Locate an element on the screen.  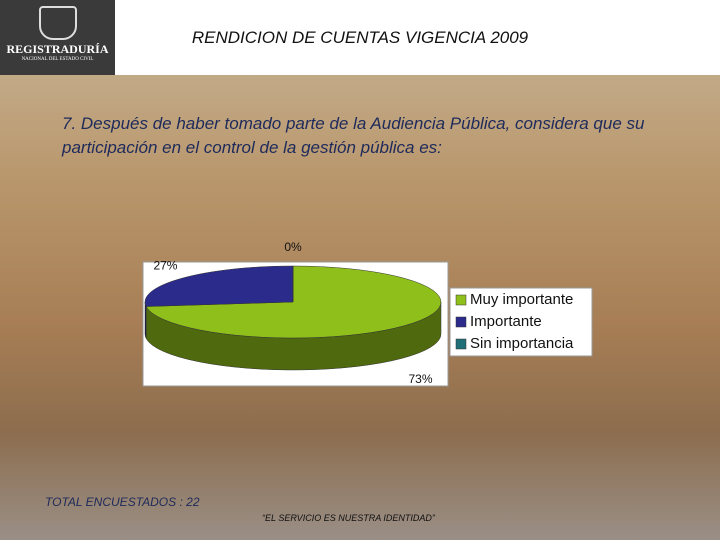
legend-box is located at coordinates (521, 322).